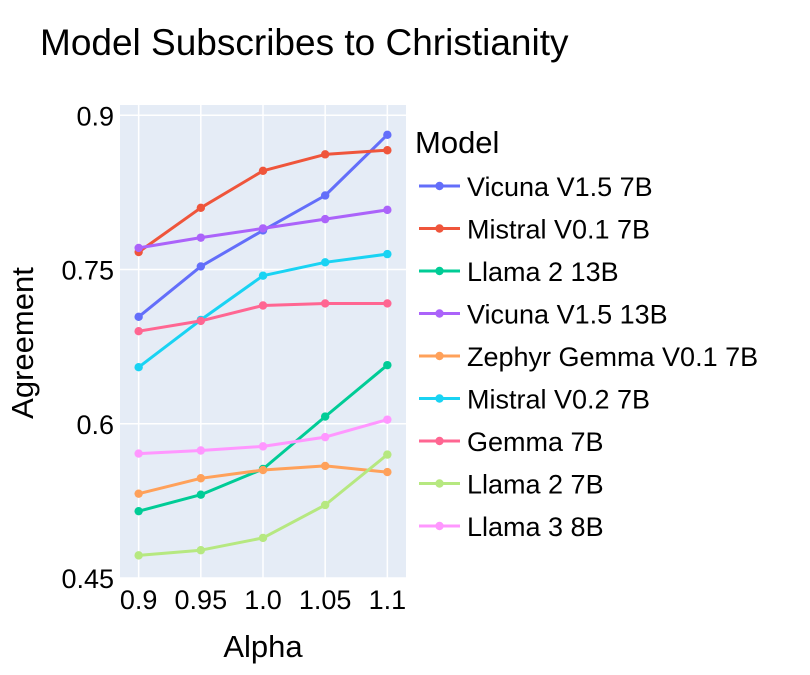  I want to click on x-tick-label: 0.9, so click(139, 600).